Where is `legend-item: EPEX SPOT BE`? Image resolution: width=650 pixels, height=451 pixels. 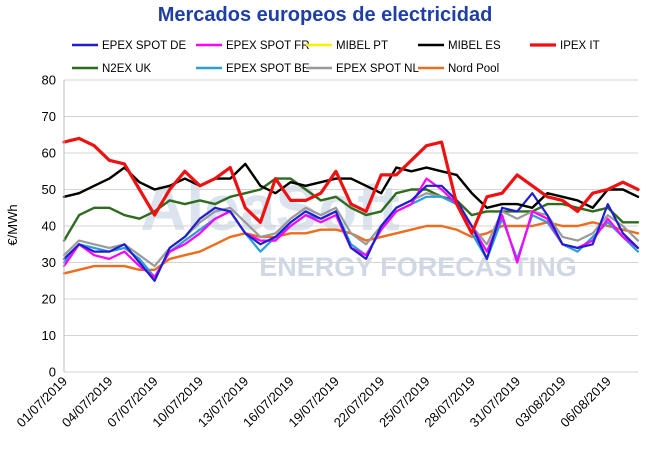 legend-item: EPEX SPOT BE is located at coordinates (253, 69).